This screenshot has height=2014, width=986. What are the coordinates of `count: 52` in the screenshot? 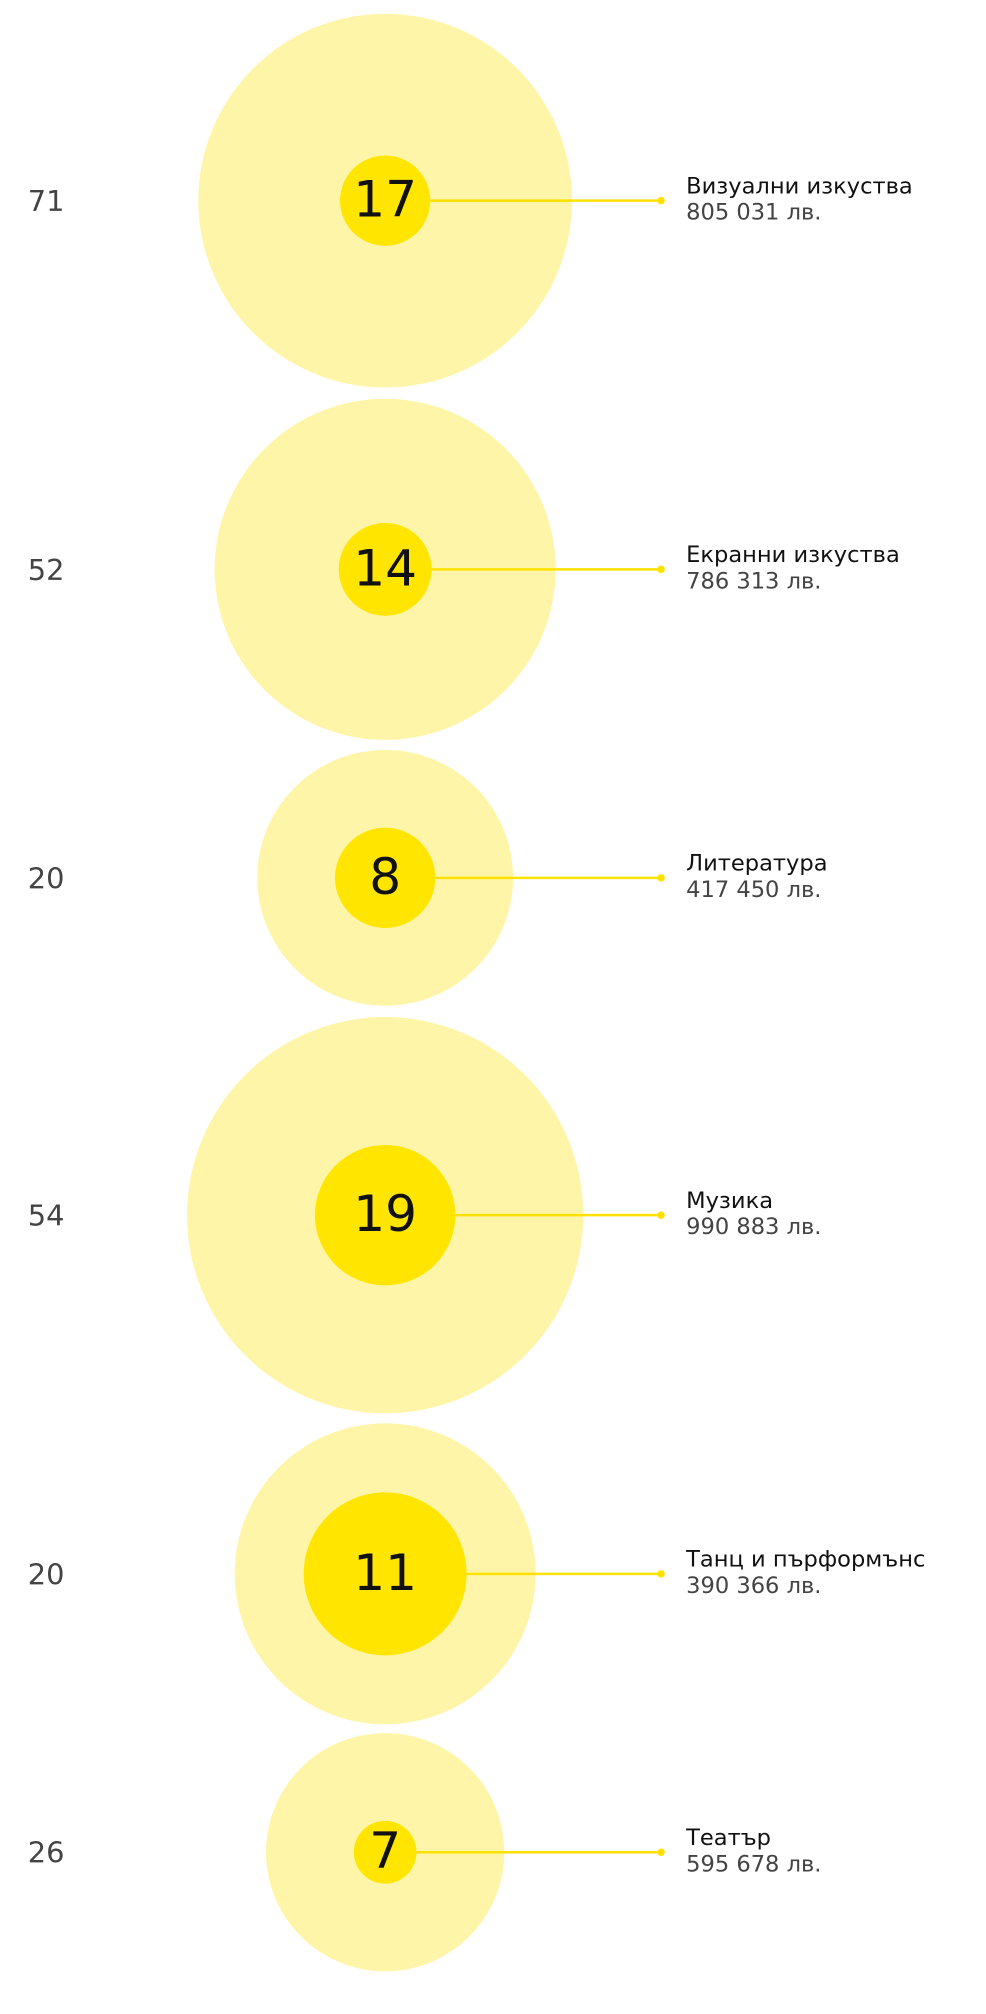 It's located at (46, 570).